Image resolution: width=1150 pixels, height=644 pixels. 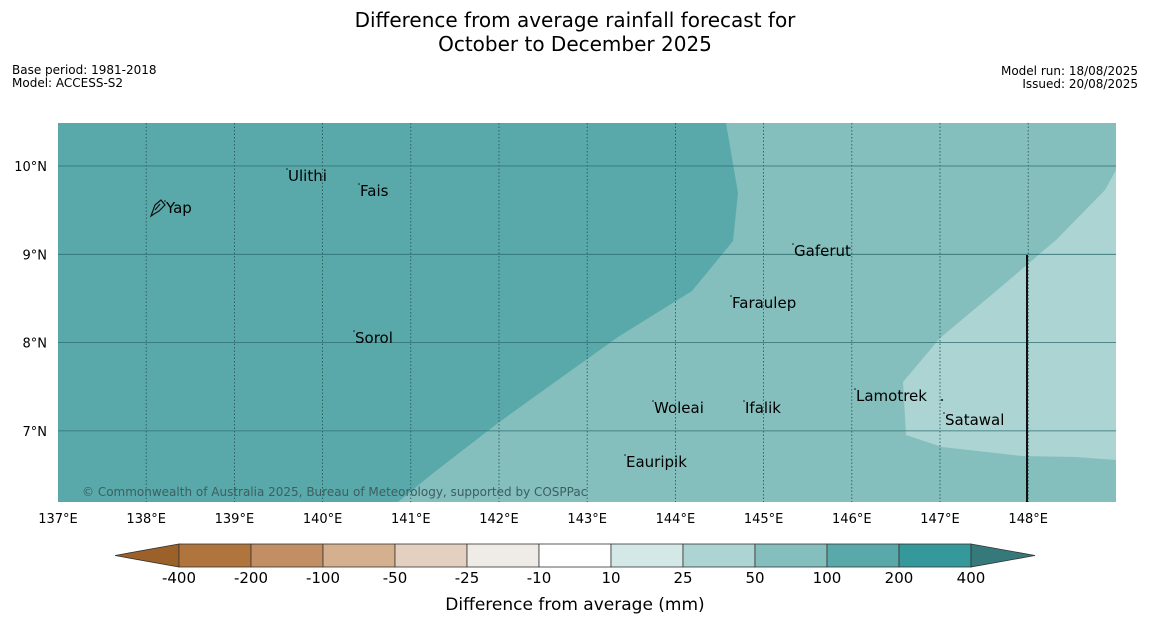 I want to click on longitude-label: 143°E, so click(x=587, y=519).